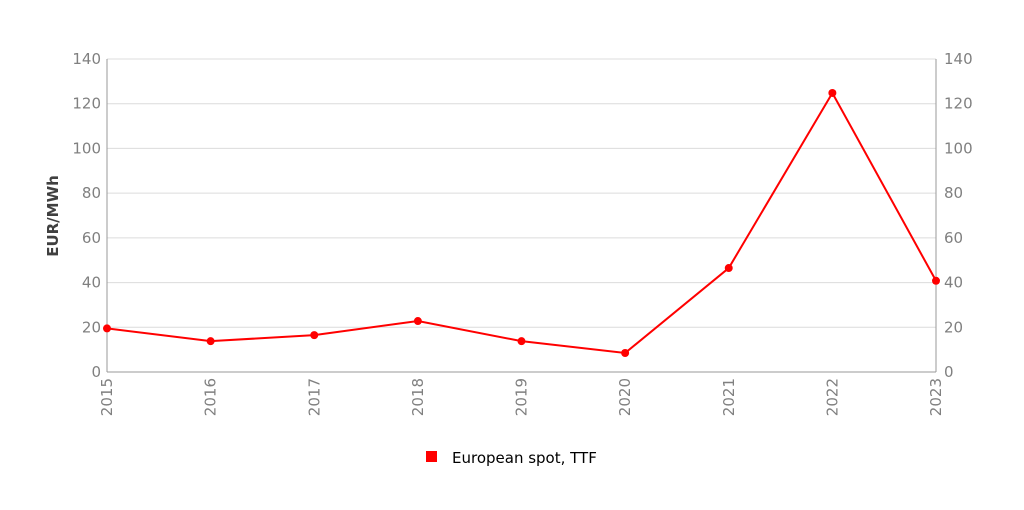  I want to click on x-tick-label: 2018, so click(418, 397).